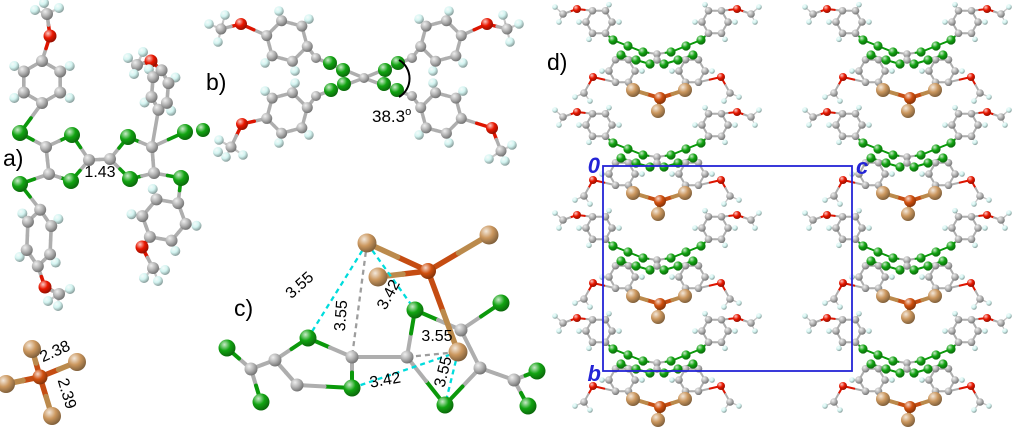  I want to click on contact-line, so click(337, 290).